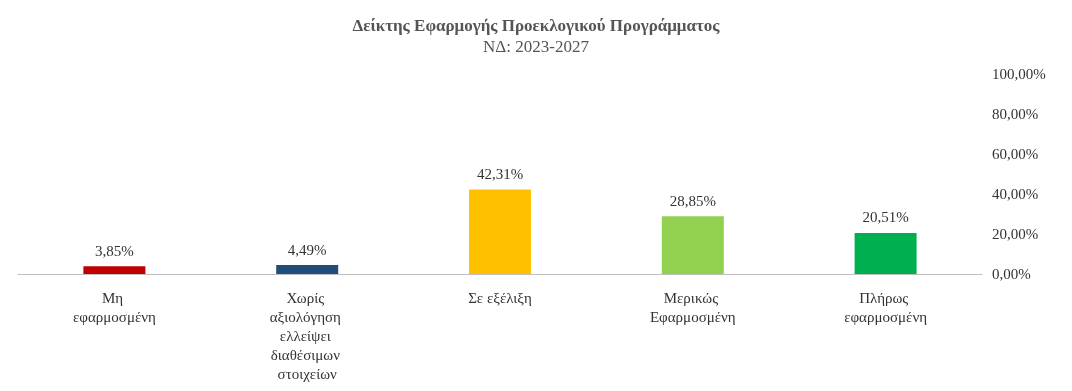 The height and width of the screenshot is (391, 1072). Describe the element at coordinates (885, 217) in the screenshot. I see `data-label: 20,51%` at that location.